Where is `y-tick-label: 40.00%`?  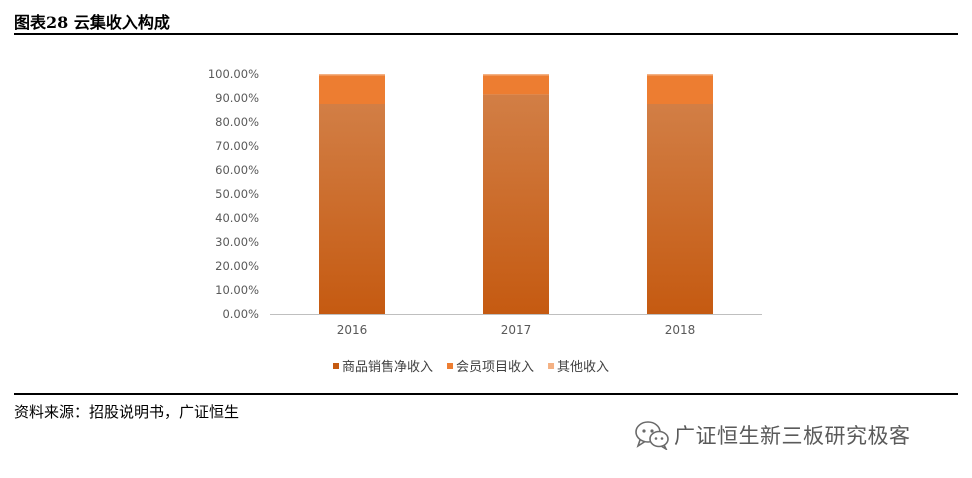 y-tick-label: 40.00% is located at coordinates (237, 218).